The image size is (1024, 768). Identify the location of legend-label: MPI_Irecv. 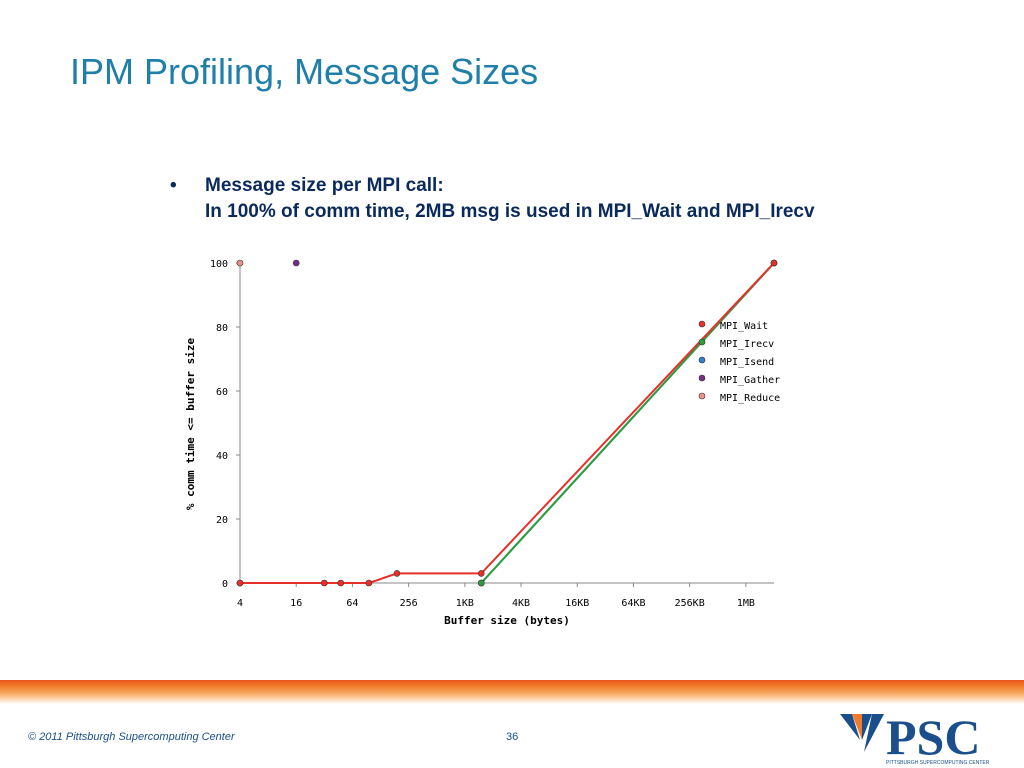
(747, 344).